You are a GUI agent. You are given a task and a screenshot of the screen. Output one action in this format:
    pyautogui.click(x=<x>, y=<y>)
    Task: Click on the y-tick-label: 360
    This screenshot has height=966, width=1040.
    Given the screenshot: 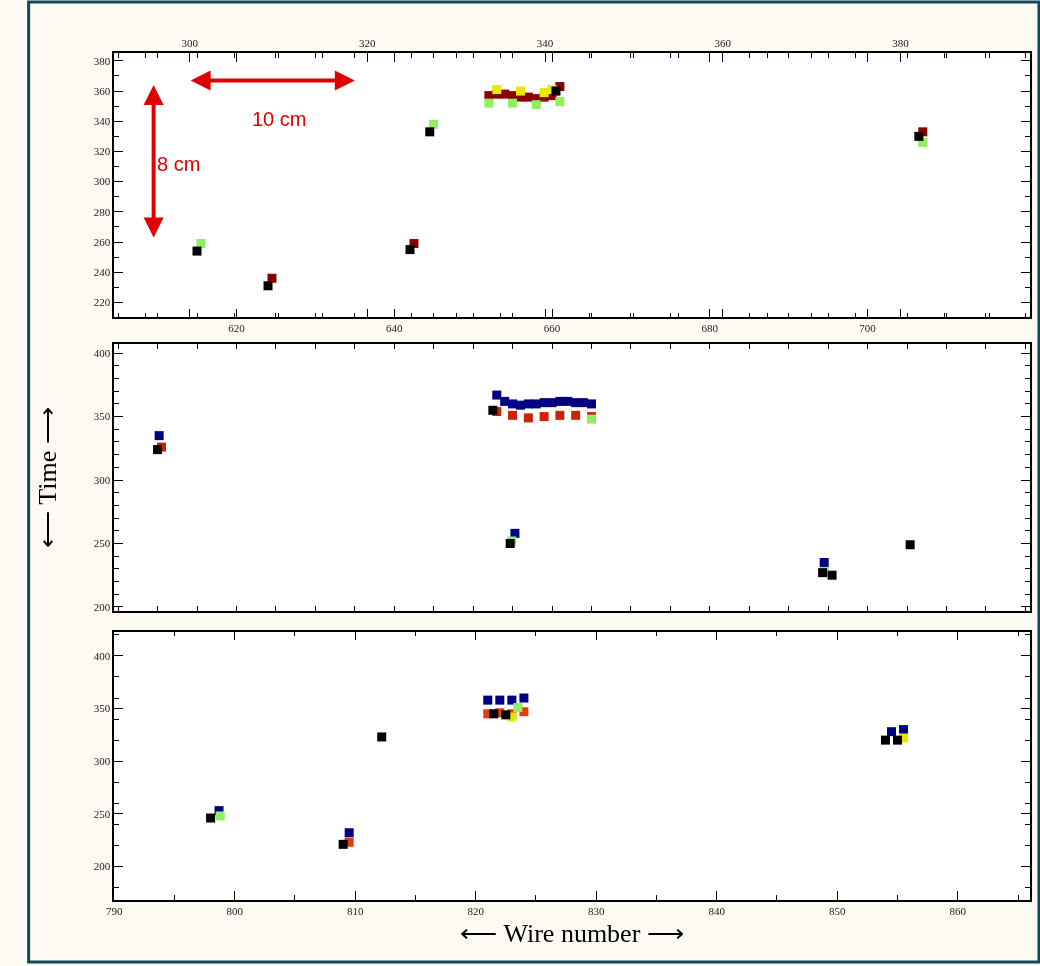 What is the action you would take?
    pyautogui.click(x=102, y=90)
    